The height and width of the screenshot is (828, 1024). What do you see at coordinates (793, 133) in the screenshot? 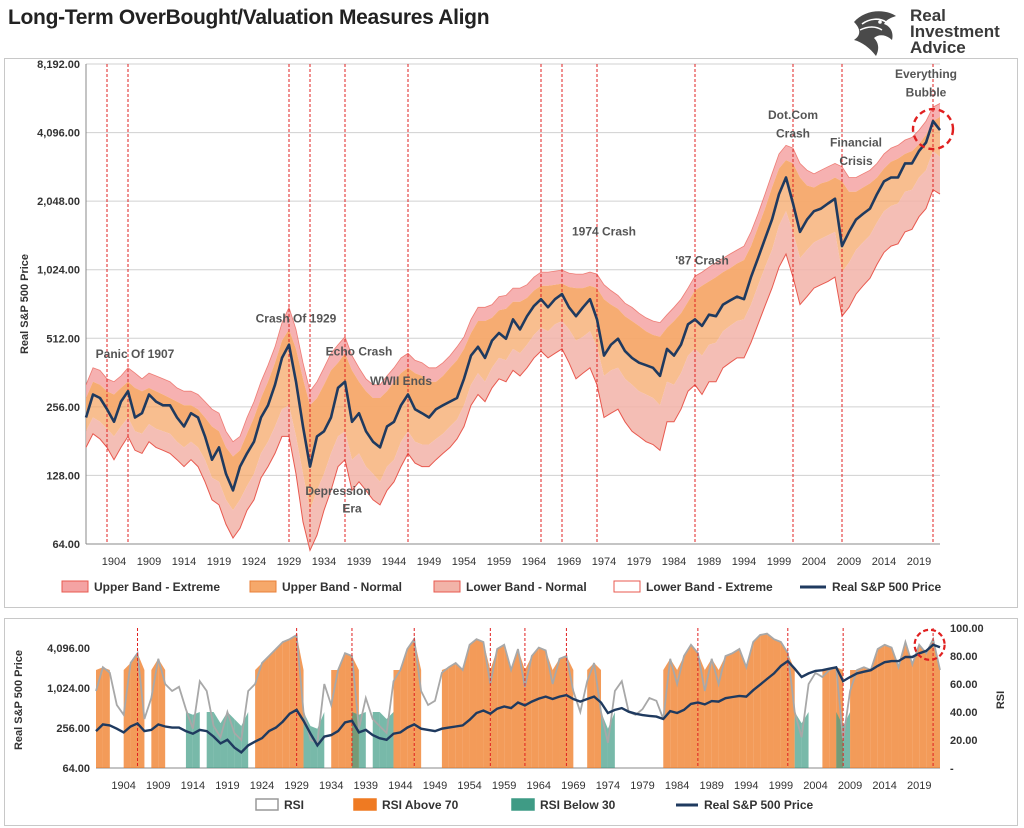
I see `annotation-label: Crash` at bounding box center [793, 133].